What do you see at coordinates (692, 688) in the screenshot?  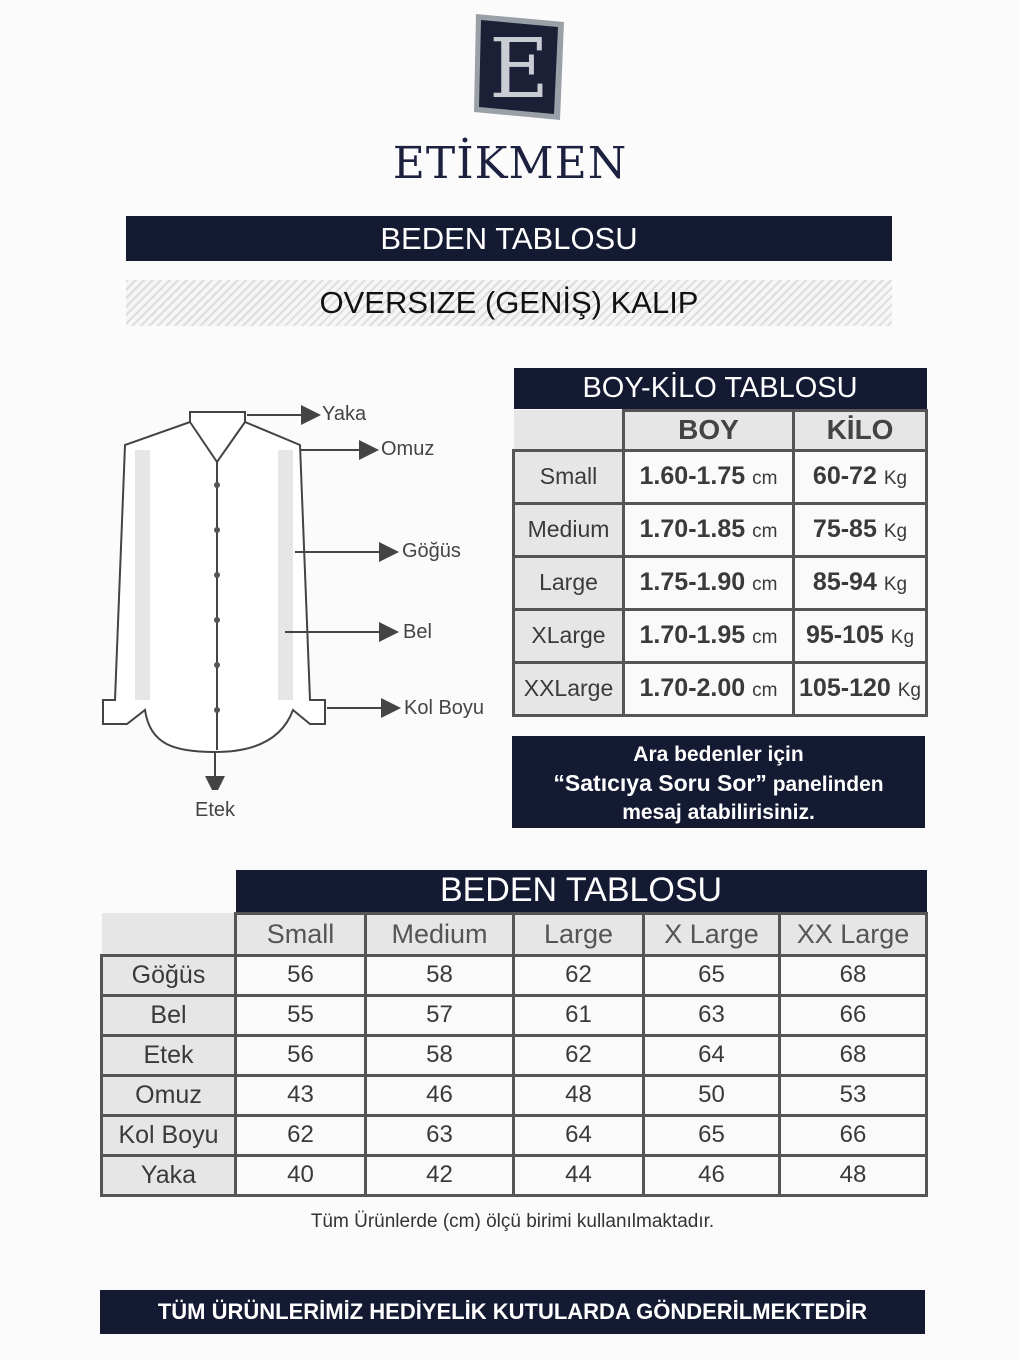 I see `boy-value: 1.70-2.00` at bounding box center [692, 688].